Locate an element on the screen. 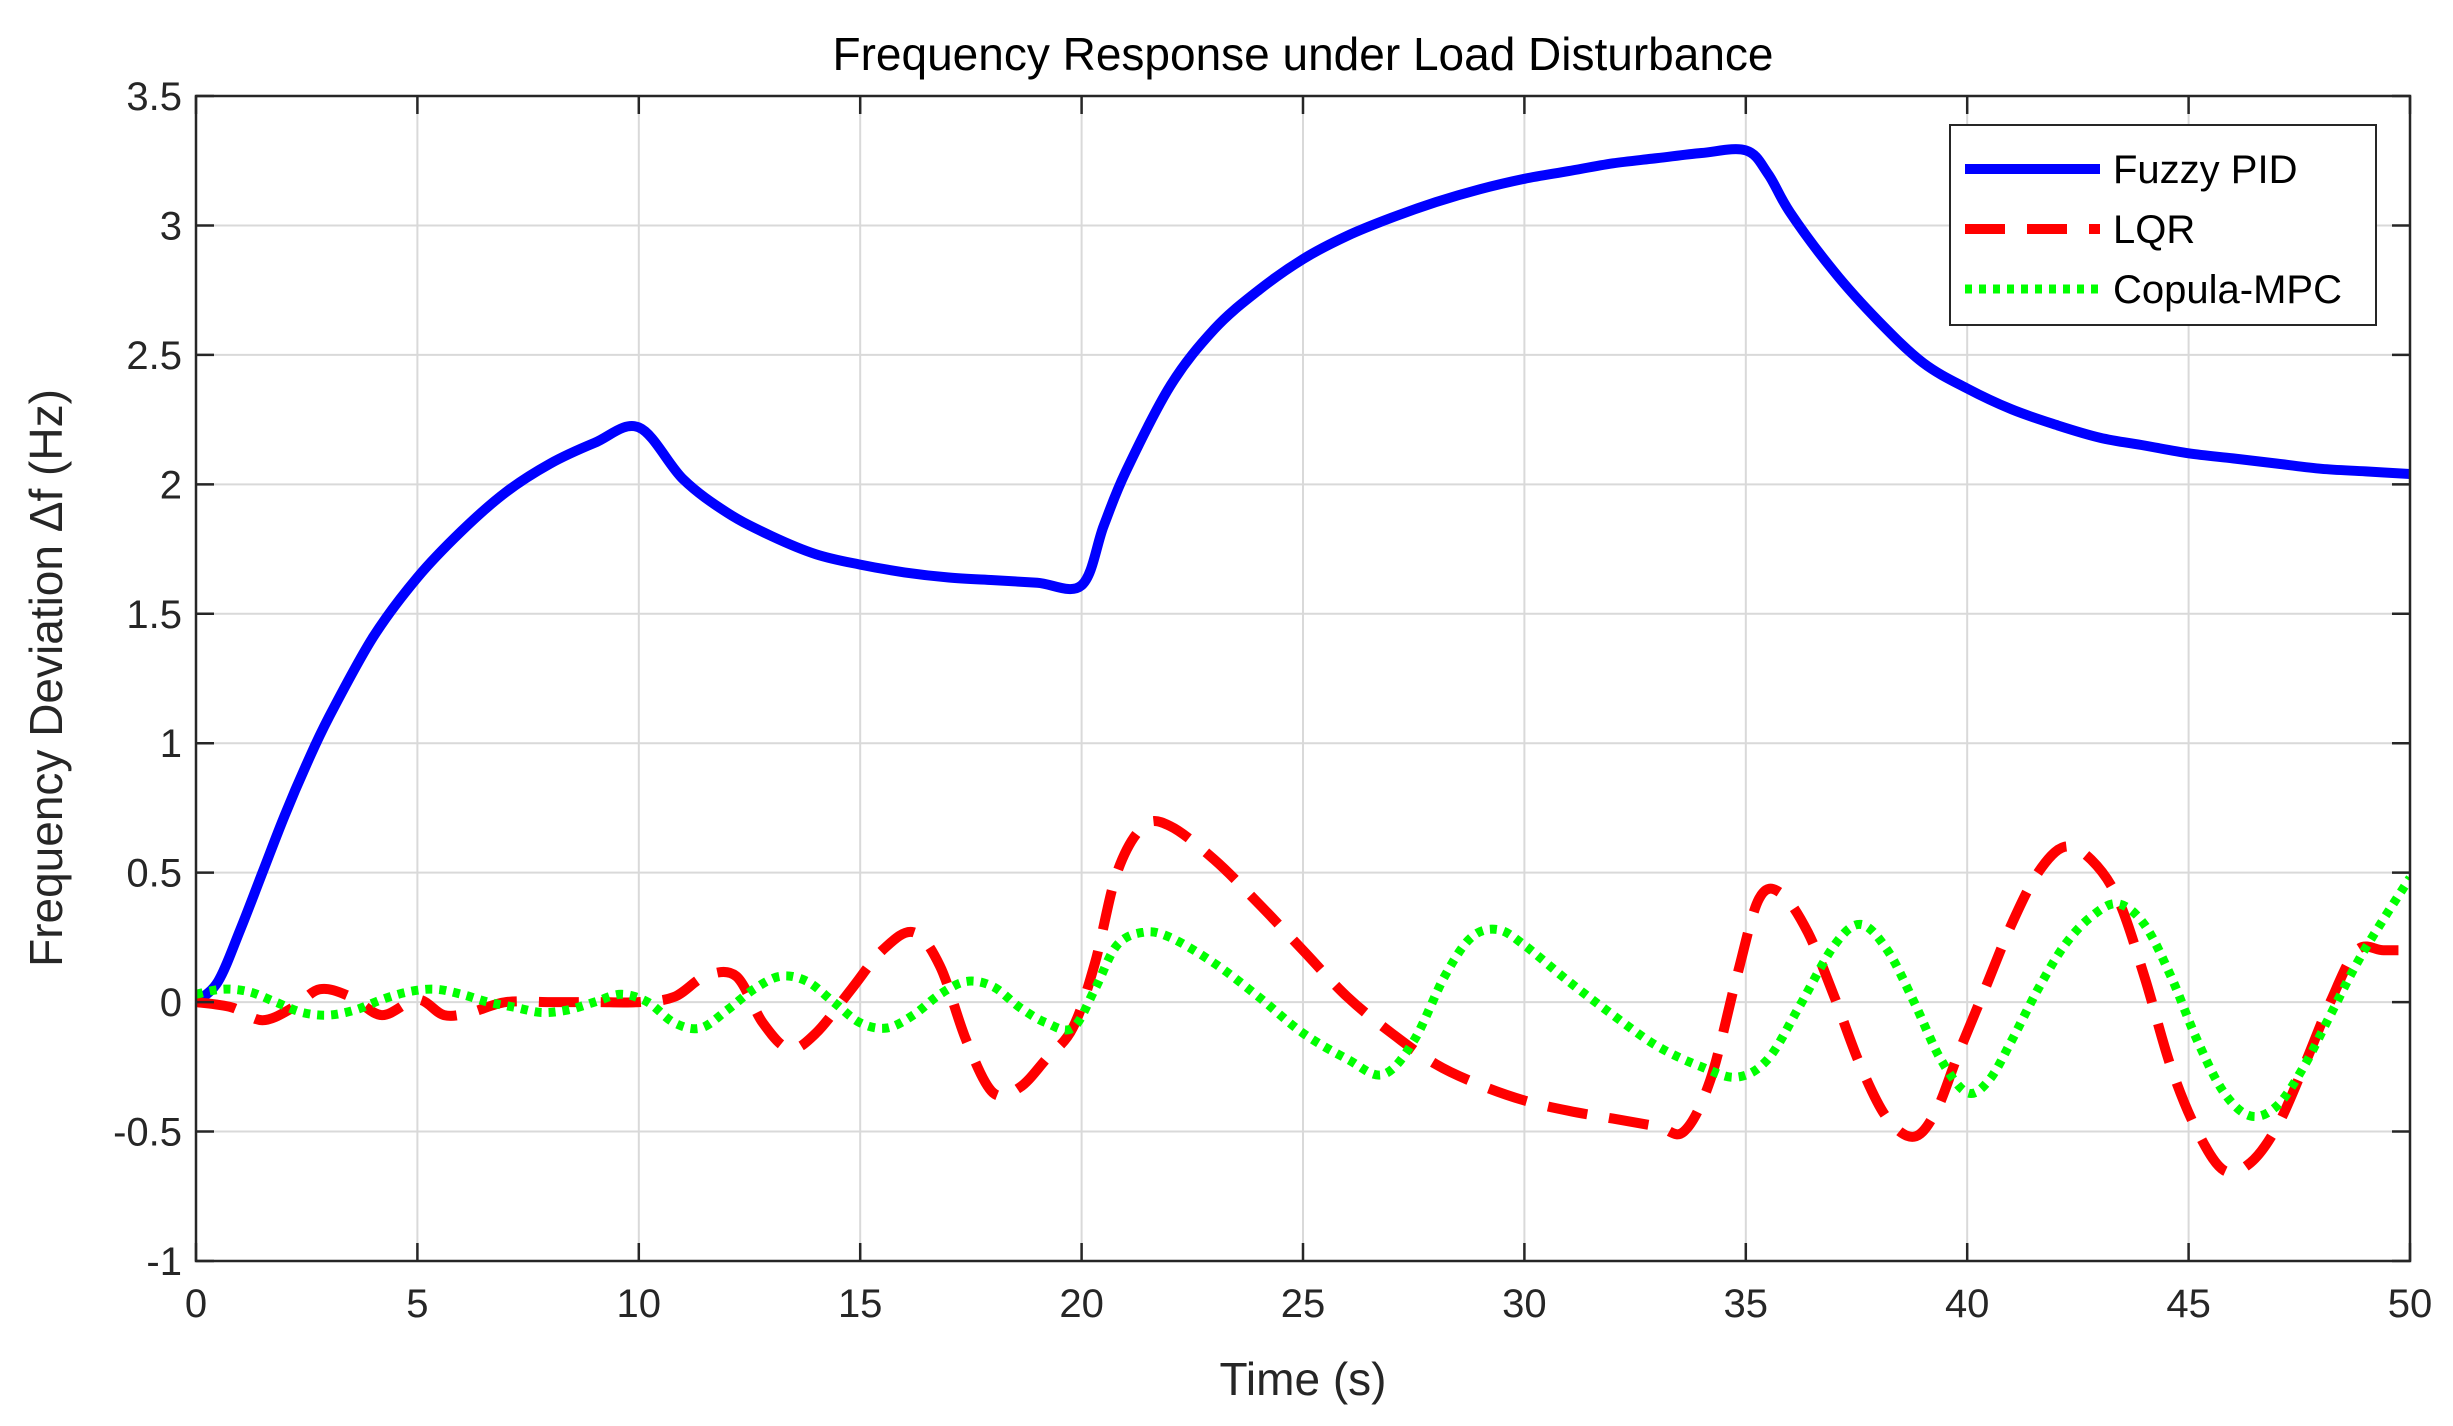 The image size is (2453, 1426). y-tick-label: 2 is located at coordinates (171, 485).